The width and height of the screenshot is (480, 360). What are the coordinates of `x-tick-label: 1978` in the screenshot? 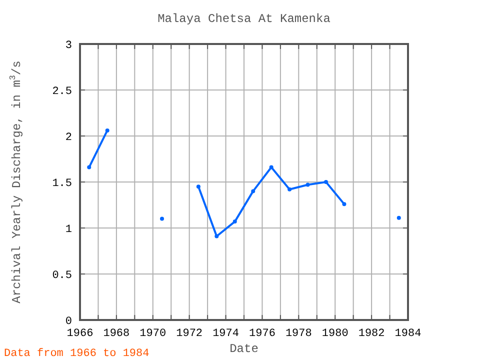 It's located at (298, 334).